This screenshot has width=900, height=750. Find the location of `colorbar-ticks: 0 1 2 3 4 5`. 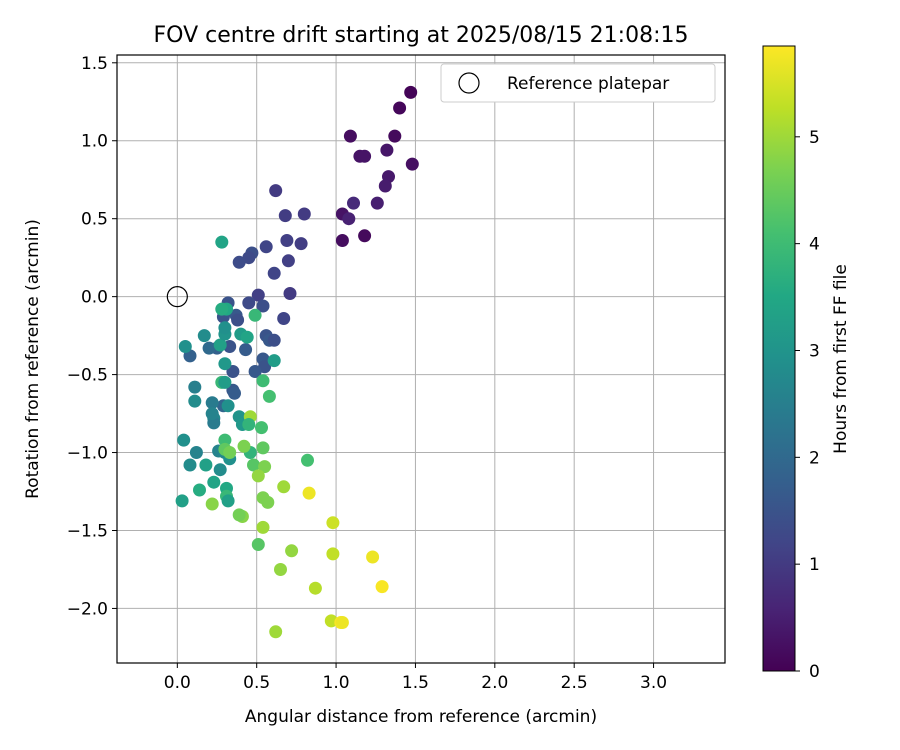

colorbar-ticks: 0 1 2 3 4 5 is located at coordinates (807, 405).